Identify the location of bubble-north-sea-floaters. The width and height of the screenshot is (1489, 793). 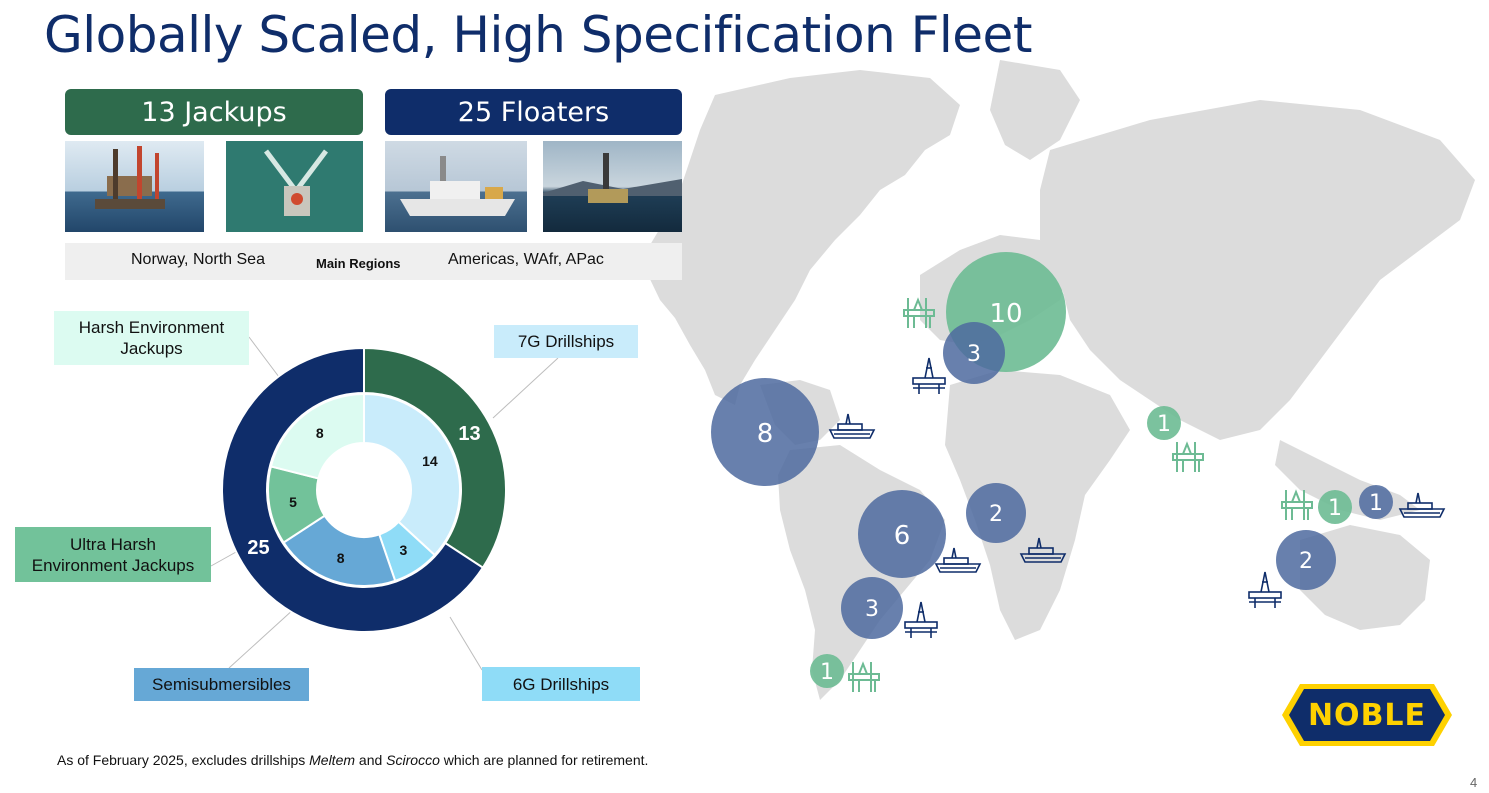
(974, 353).